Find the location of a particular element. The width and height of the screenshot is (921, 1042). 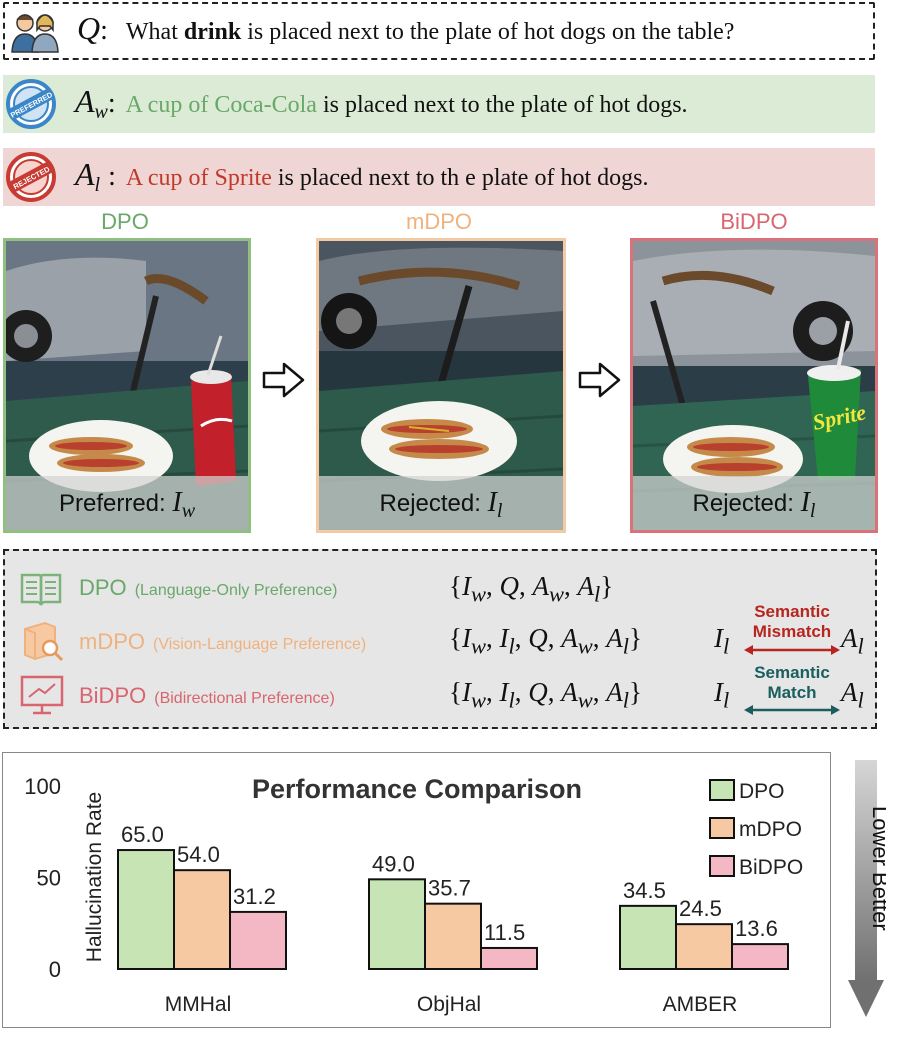

caption-dpo-var: I is located at coordinates (177, 502).